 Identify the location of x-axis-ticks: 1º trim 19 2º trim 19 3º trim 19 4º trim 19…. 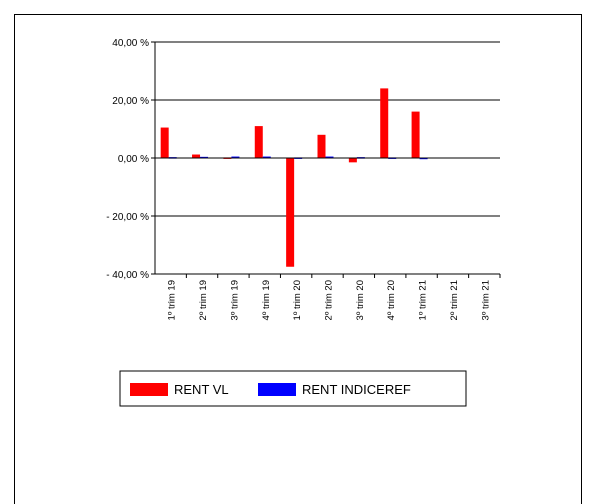
(334, 297).